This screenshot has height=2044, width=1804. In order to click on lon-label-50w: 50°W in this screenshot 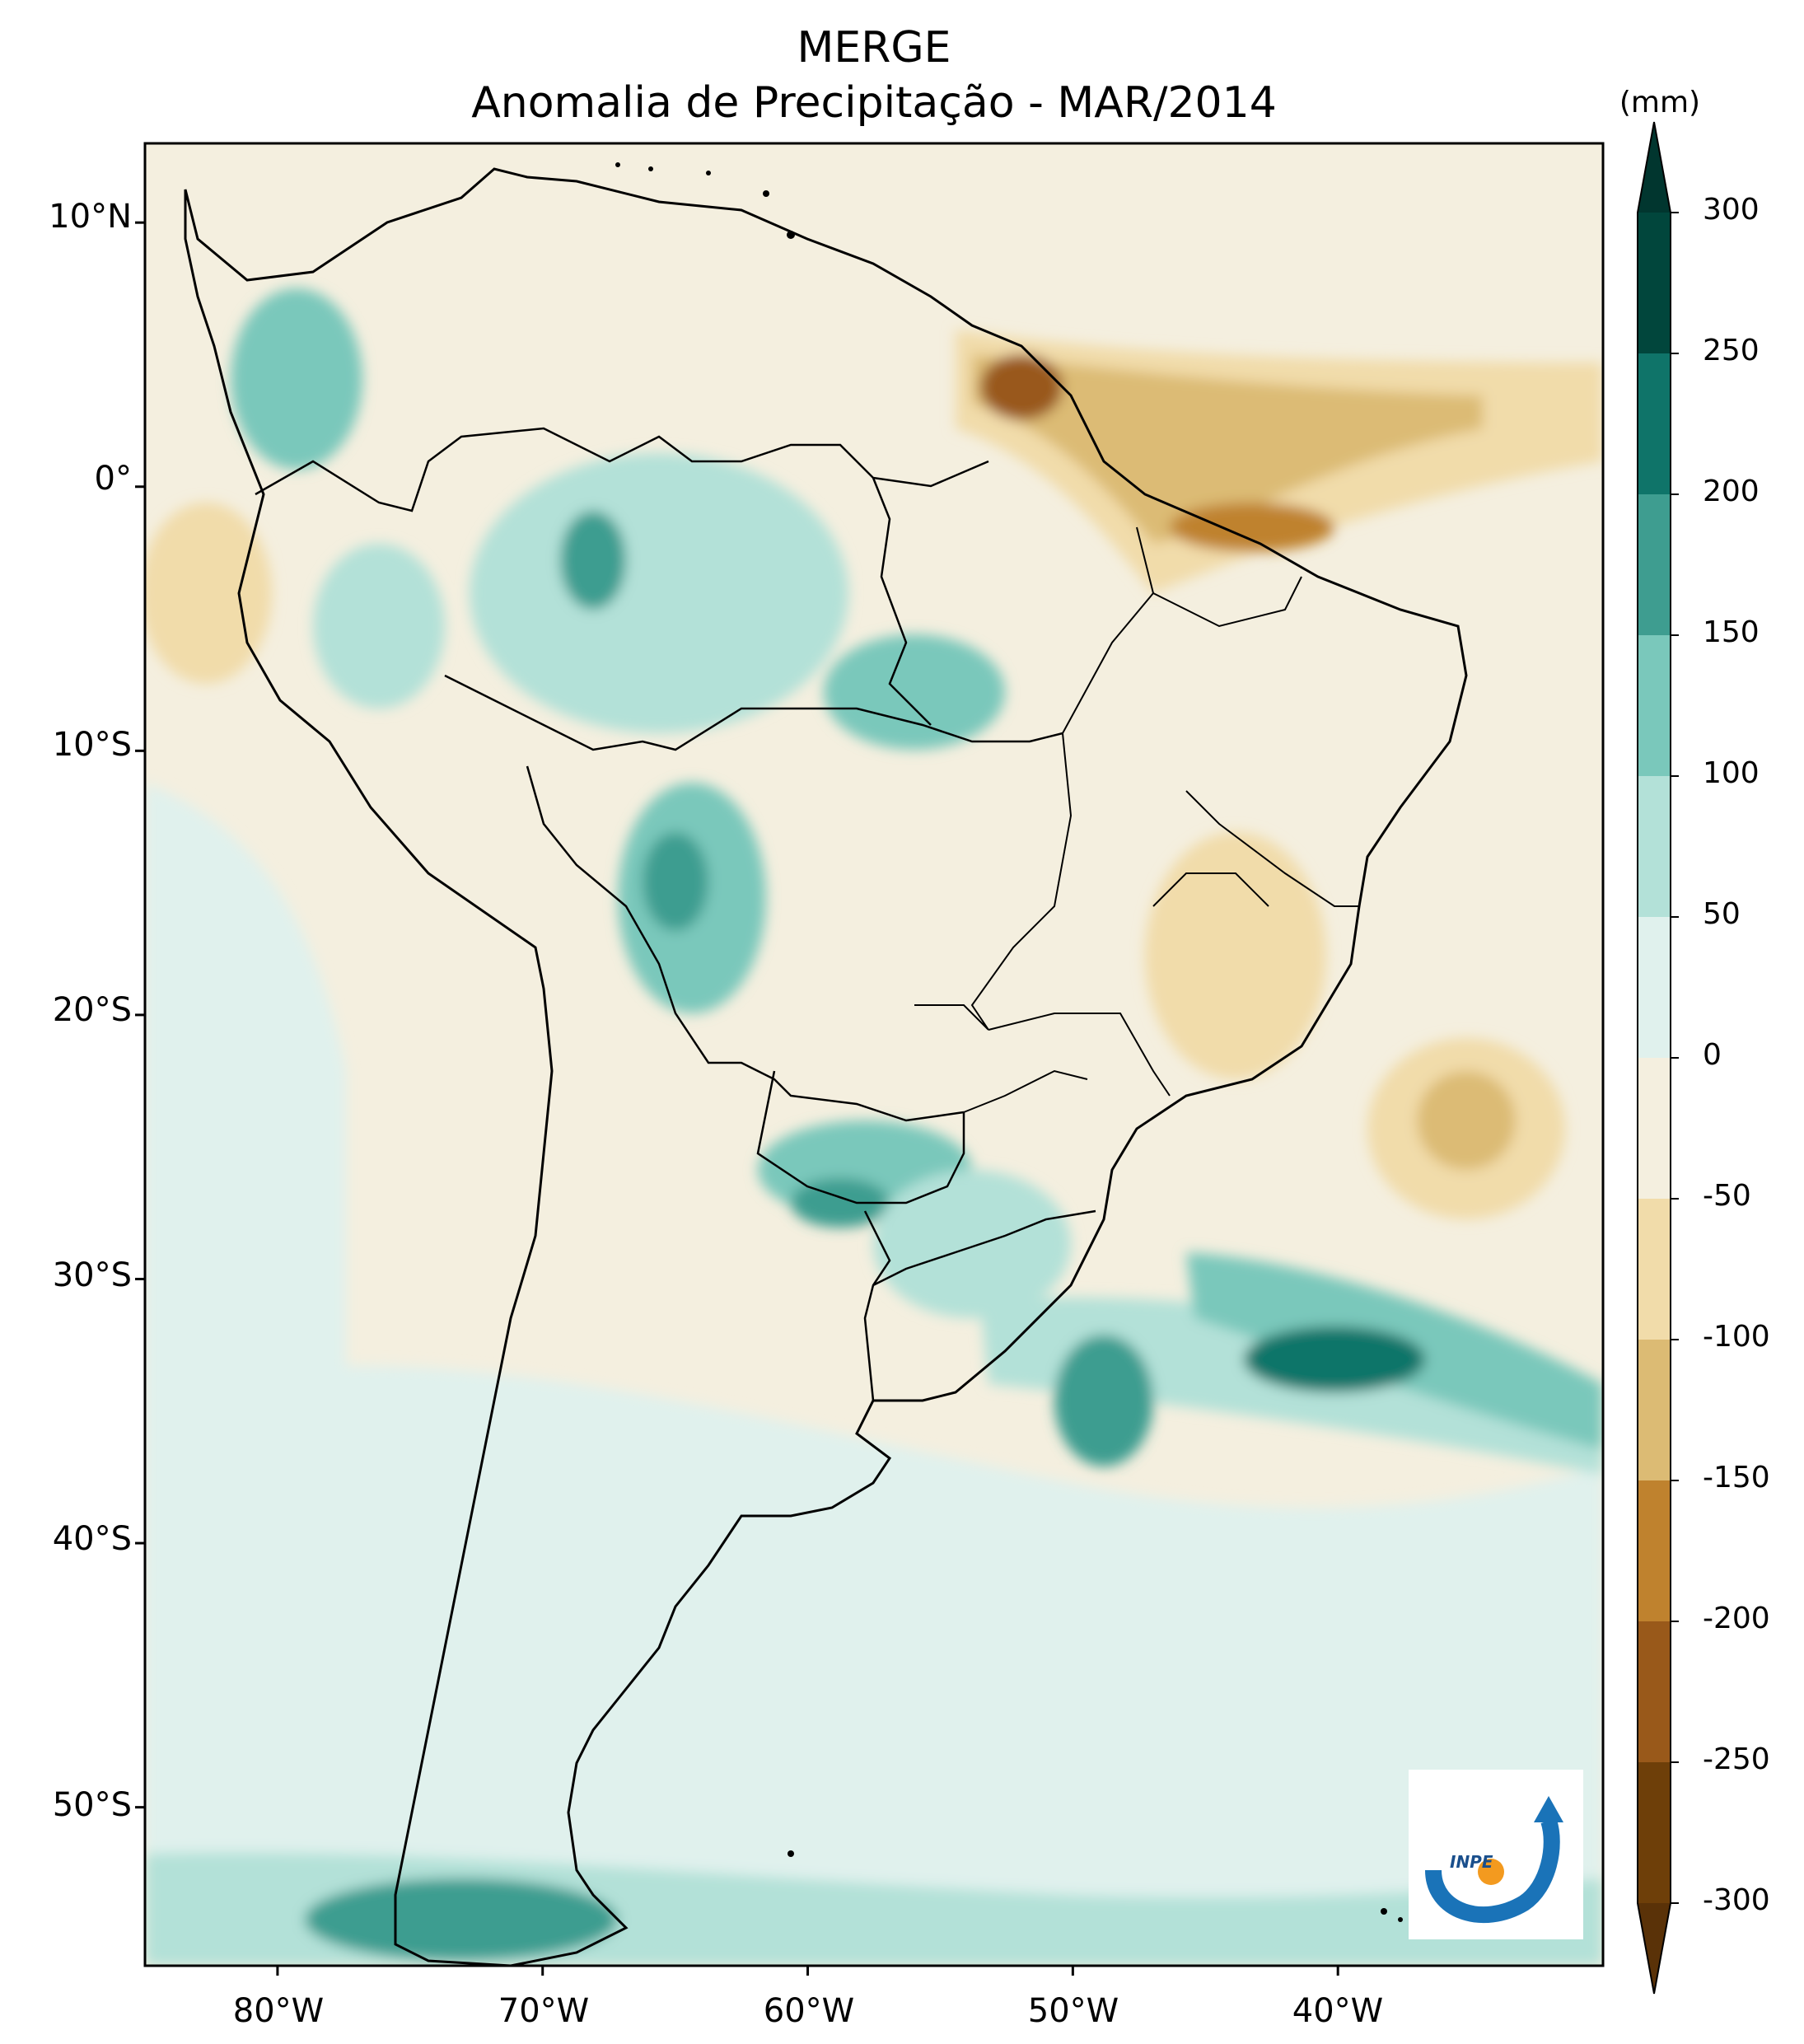, I will do `click(1073, 2011)`.